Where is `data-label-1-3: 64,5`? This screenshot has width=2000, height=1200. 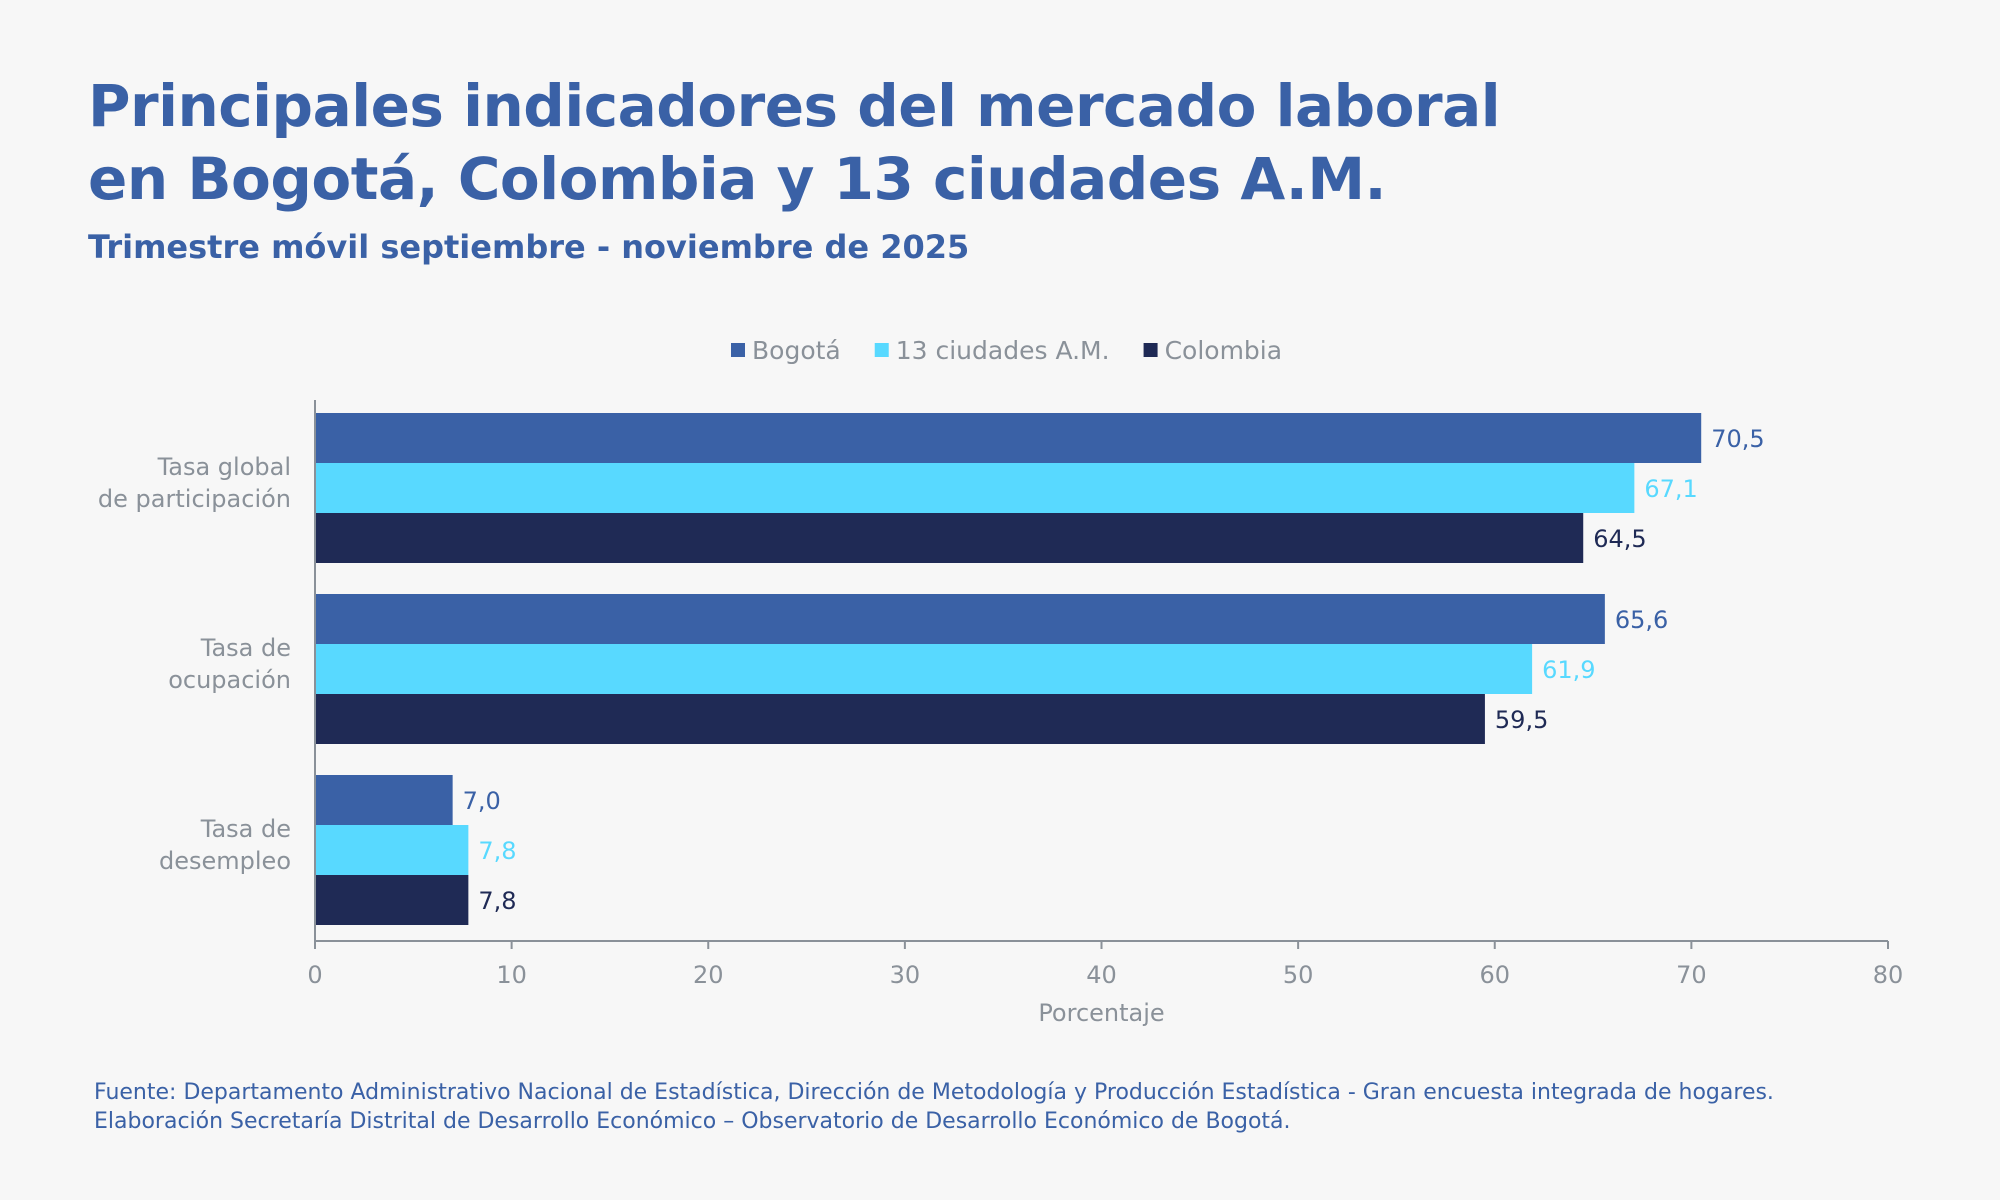
data-label-1-3: 64,5 is located at coordinates (1619, 539).